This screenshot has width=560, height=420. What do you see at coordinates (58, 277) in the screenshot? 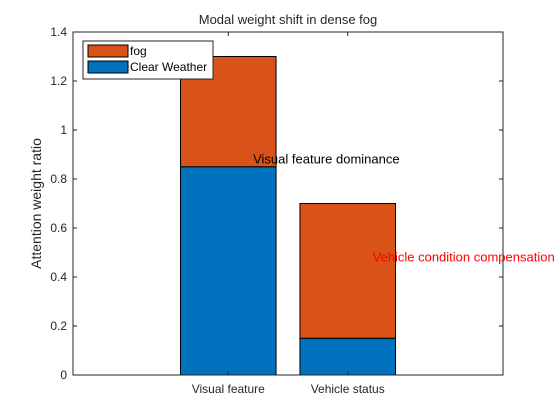
I see `y-tick-label: 0.4` at bounding box center [58, 277].